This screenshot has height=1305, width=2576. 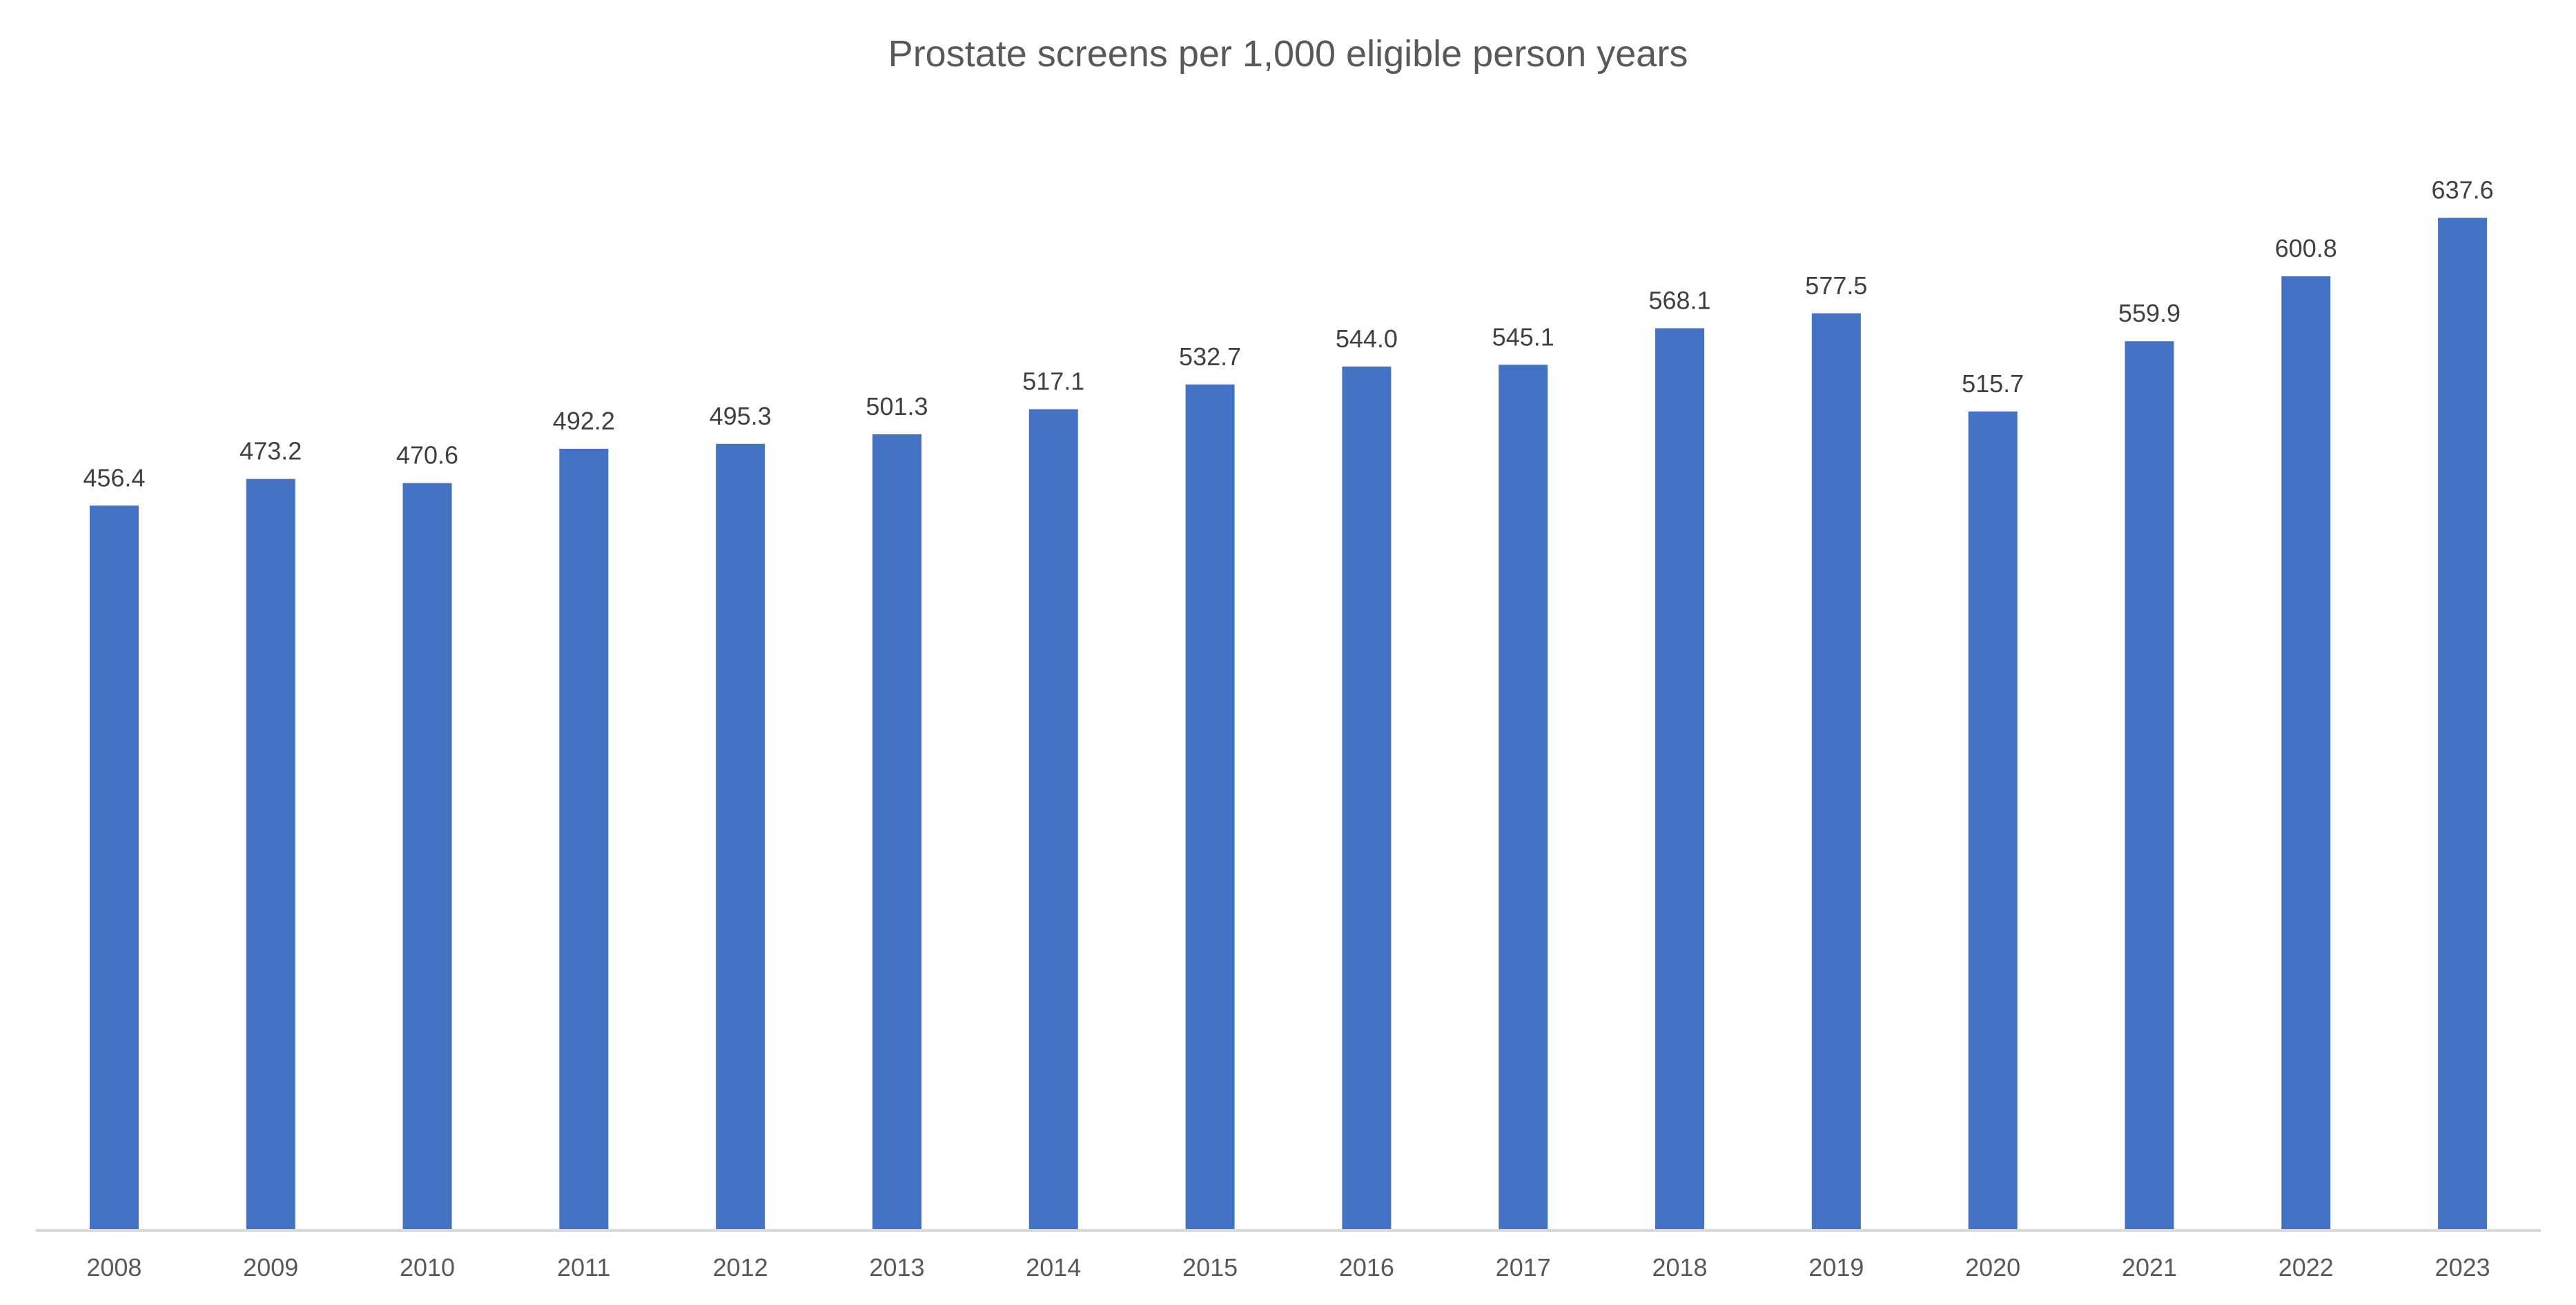 I want to click on bar-2009, so click(x=270, y=854).